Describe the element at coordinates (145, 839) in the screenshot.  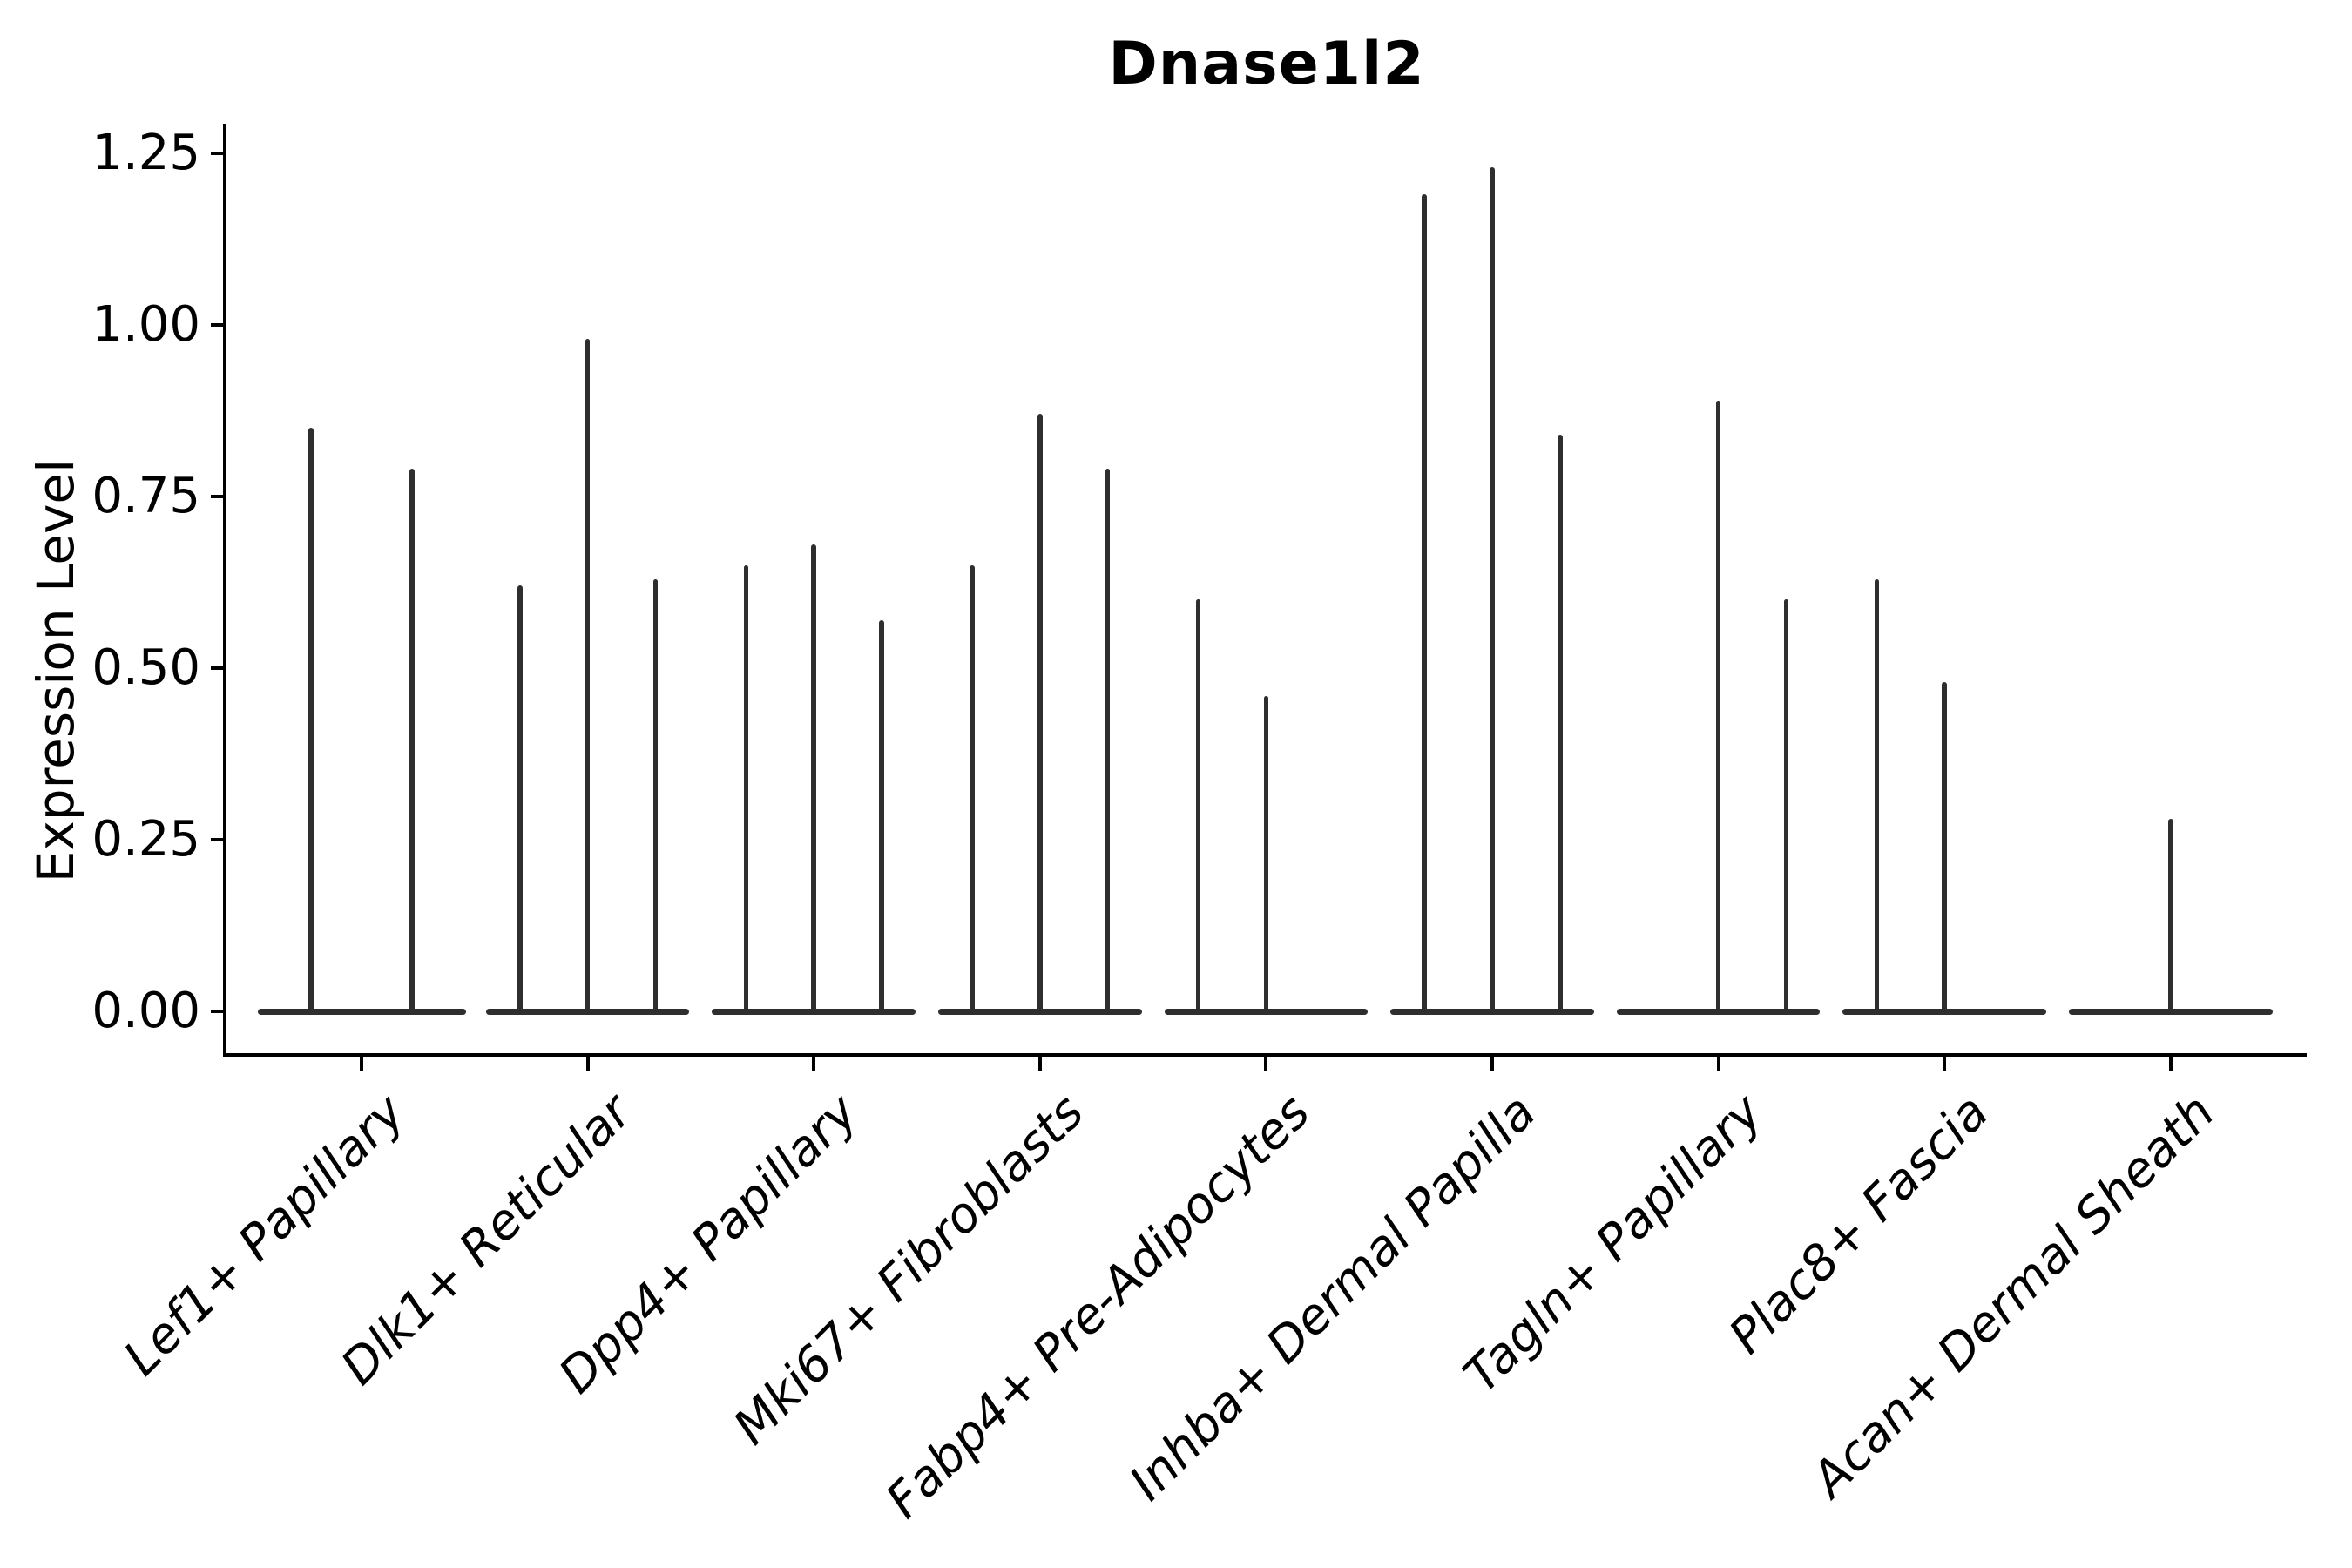
I see `y-tick-label: 0.25` at that location.